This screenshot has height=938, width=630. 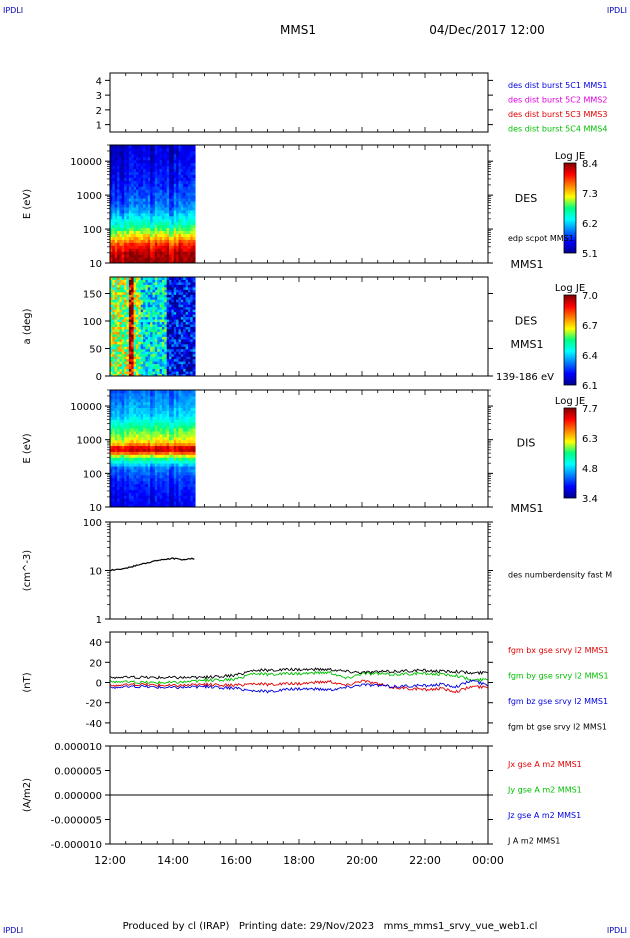 I want to click on panel-border, so click(x=299, y=204).